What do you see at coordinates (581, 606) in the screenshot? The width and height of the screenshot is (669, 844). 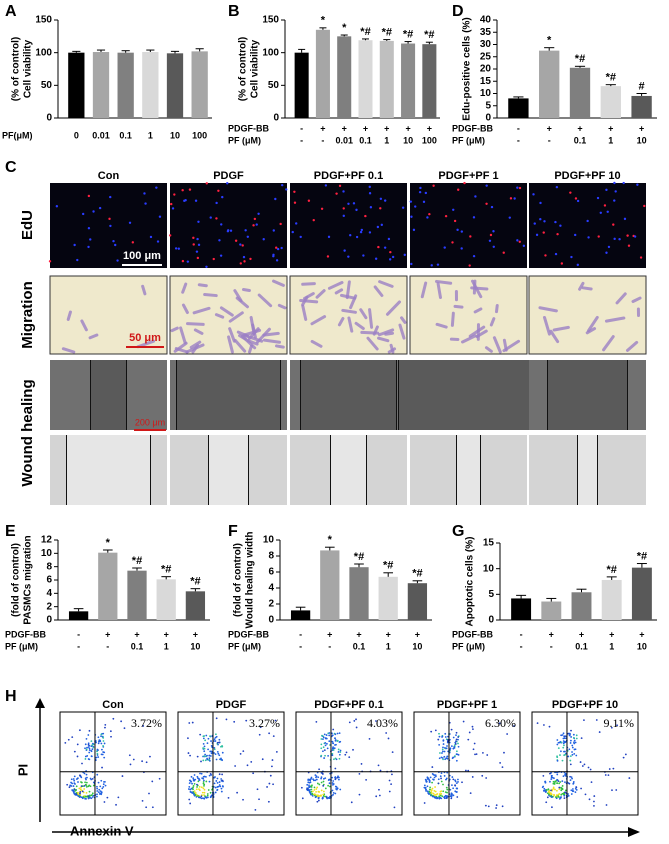 I see `bar` at bounding box center [581, 606].